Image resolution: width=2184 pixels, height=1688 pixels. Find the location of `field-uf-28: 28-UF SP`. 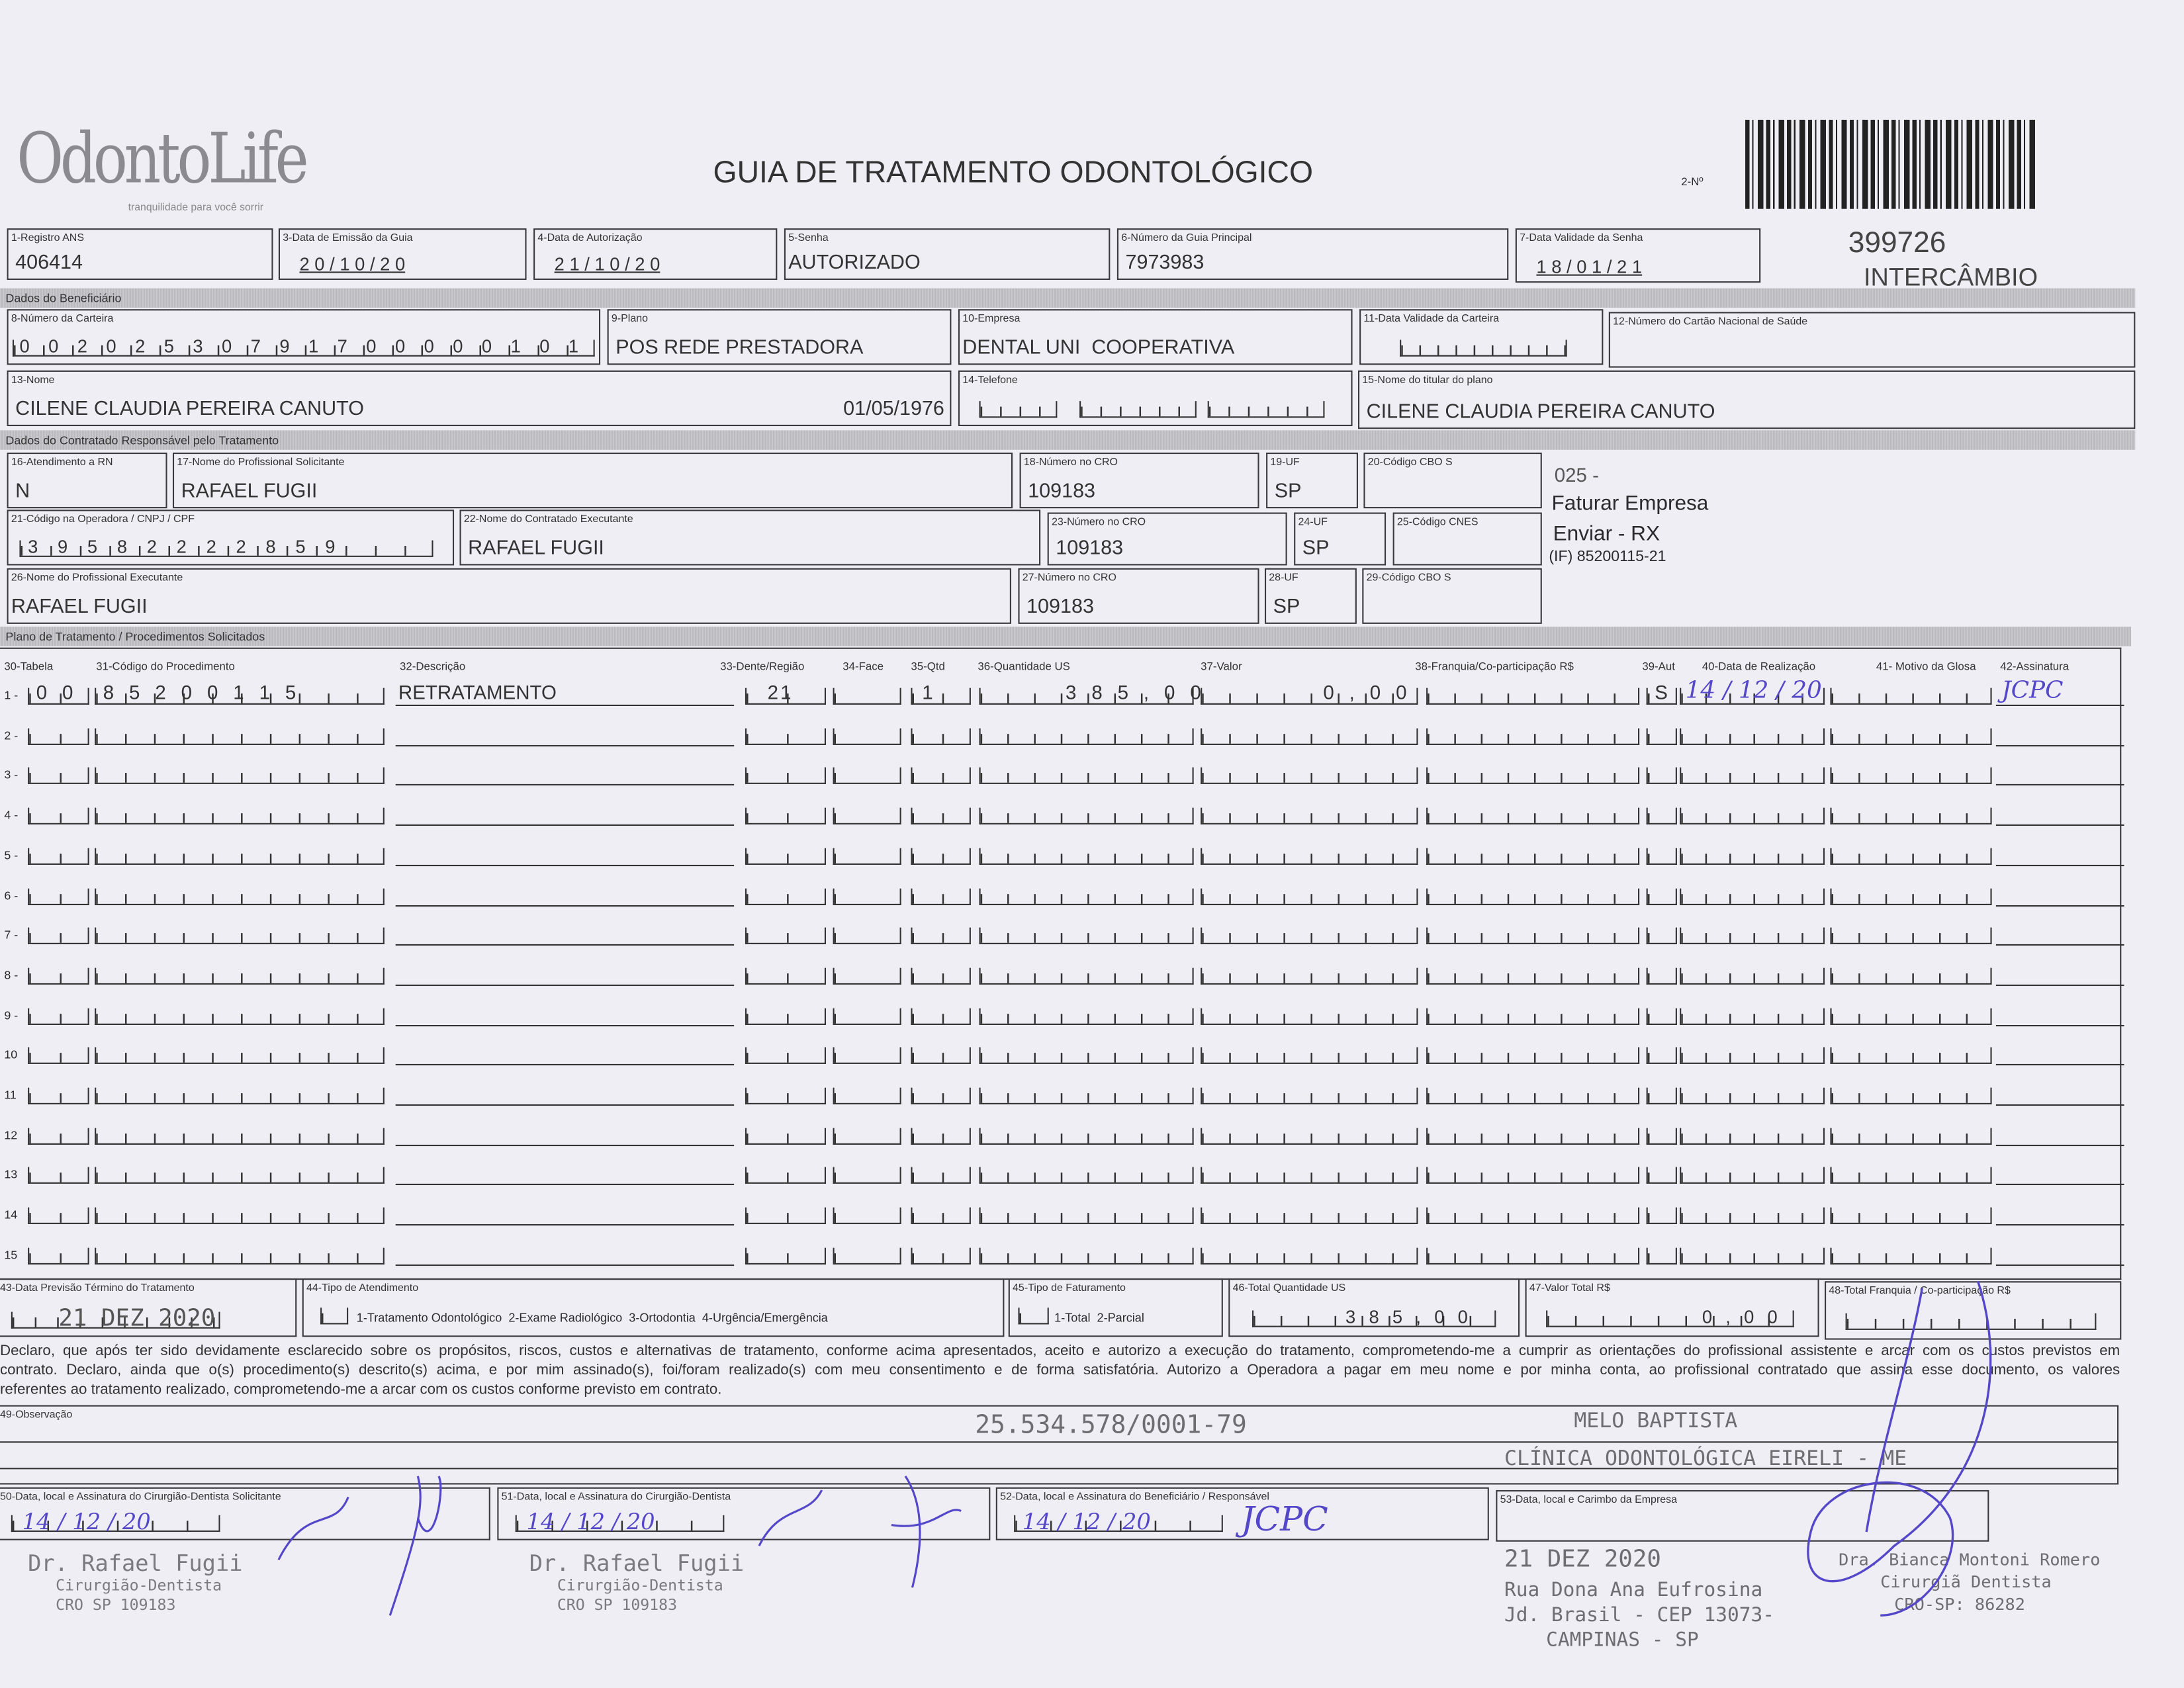

field-uf-28: 28-UF SP is located at coordinates (1310, 596).